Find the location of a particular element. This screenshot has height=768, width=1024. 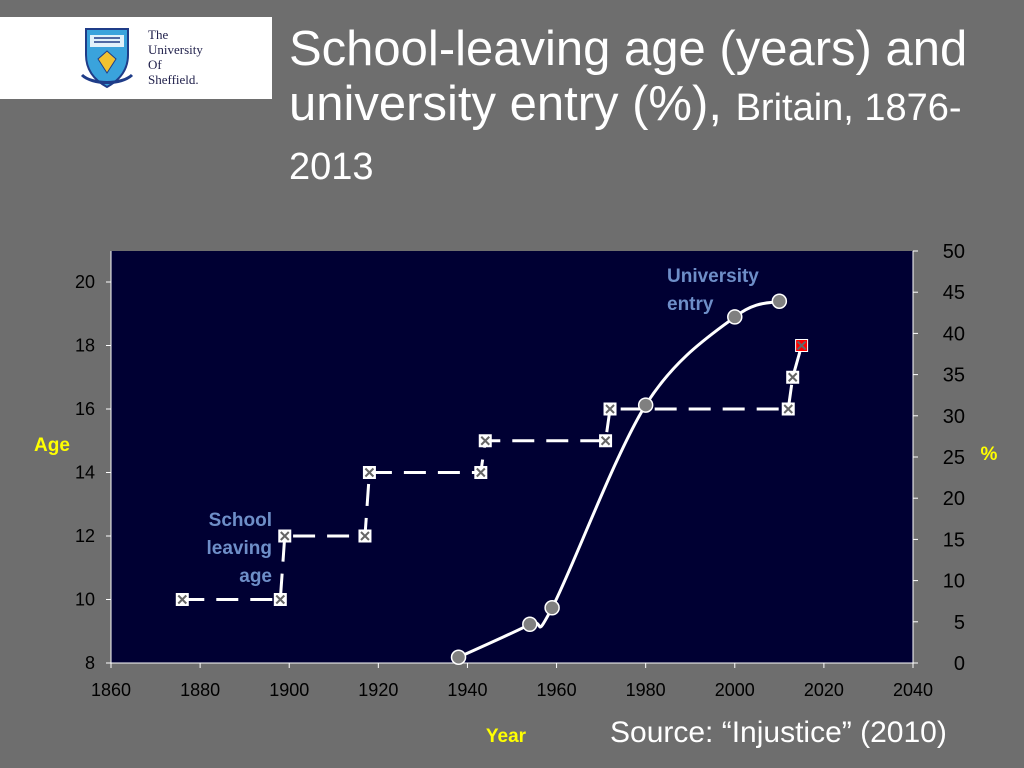

x-tick-label: 2020 is located at coordinates (824, 690).